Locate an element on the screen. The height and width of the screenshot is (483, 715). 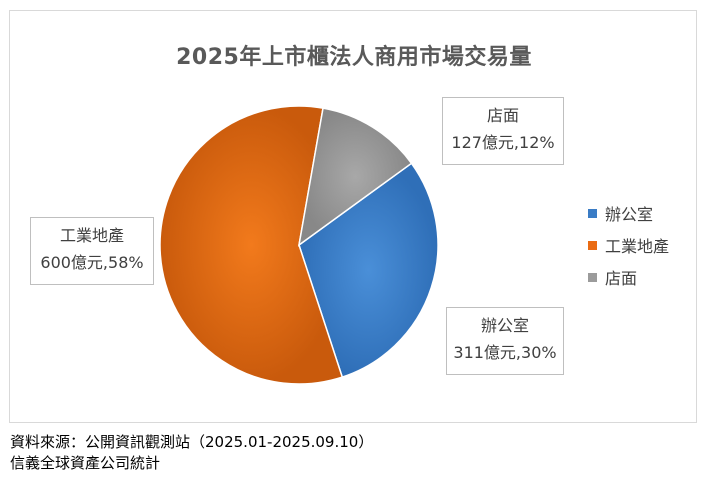
data-label-name: 店面 is located at coordinates (502, 115).